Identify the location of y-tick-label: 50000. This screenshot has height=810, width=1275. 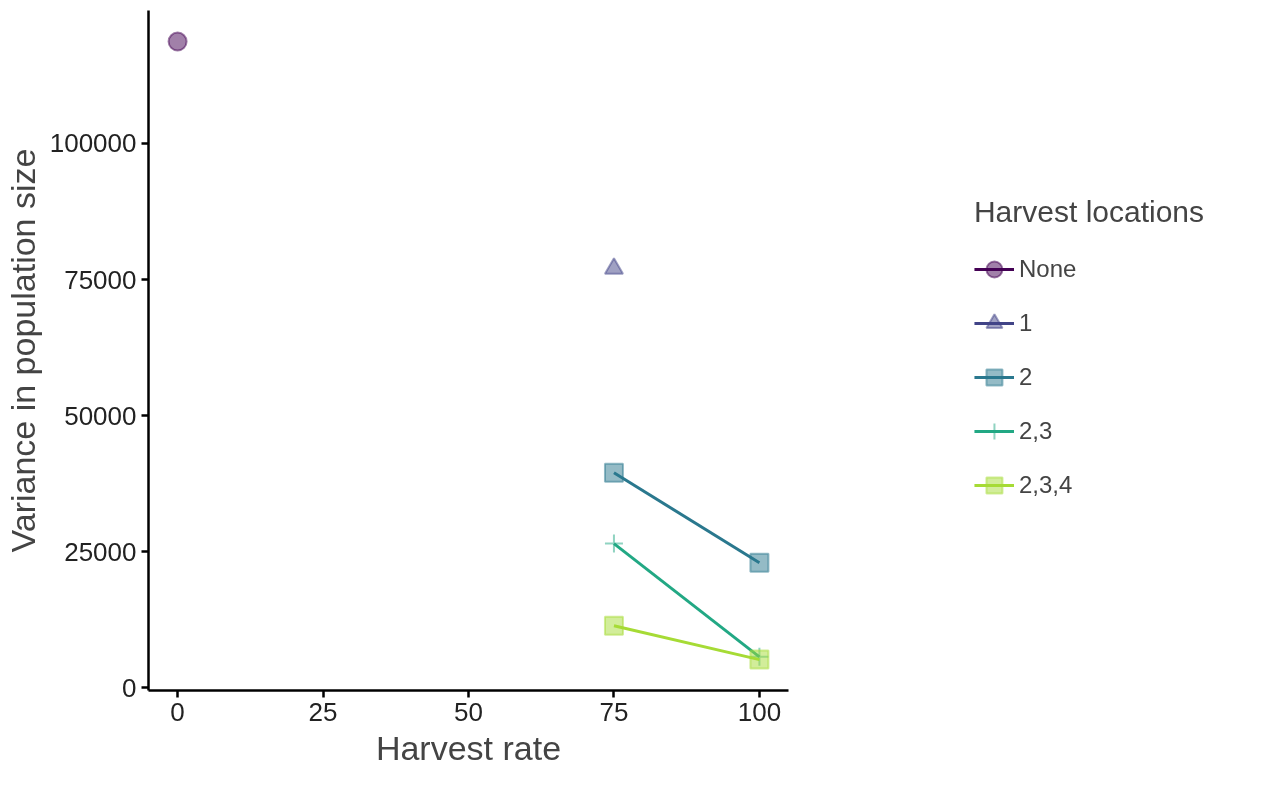
(100, 415).